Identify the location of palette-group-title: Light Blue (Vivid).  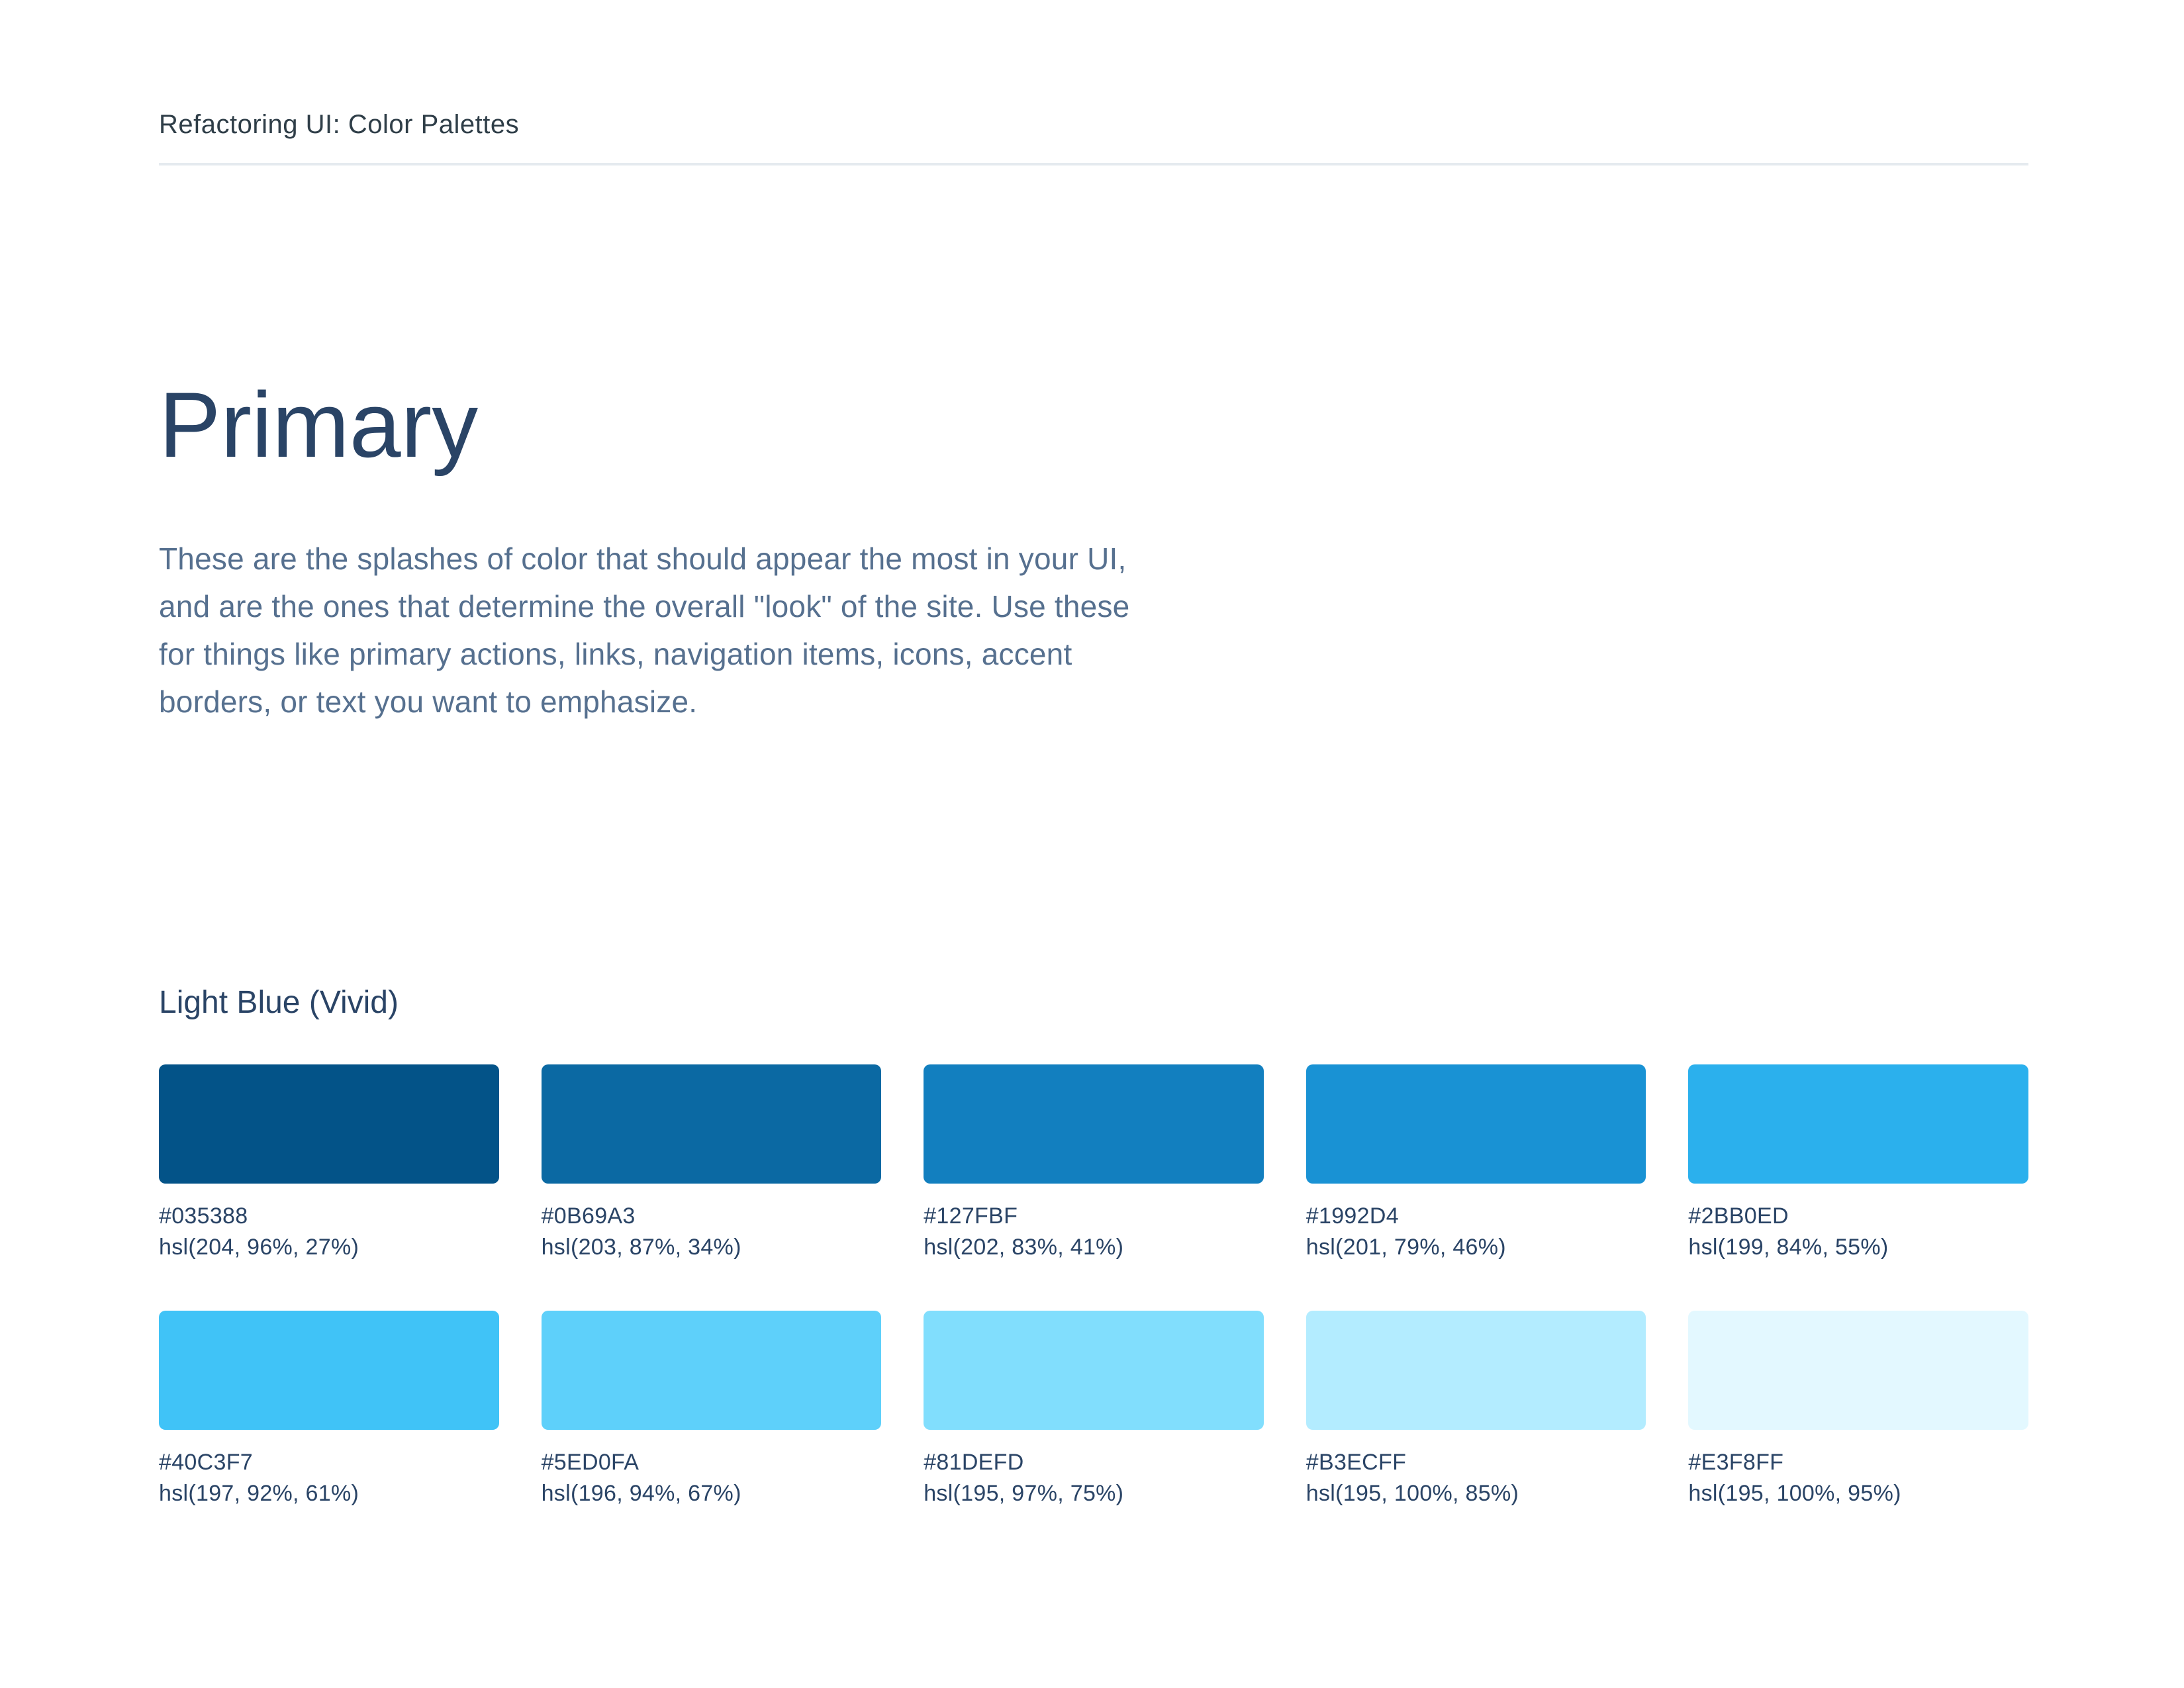
(279, 1002).